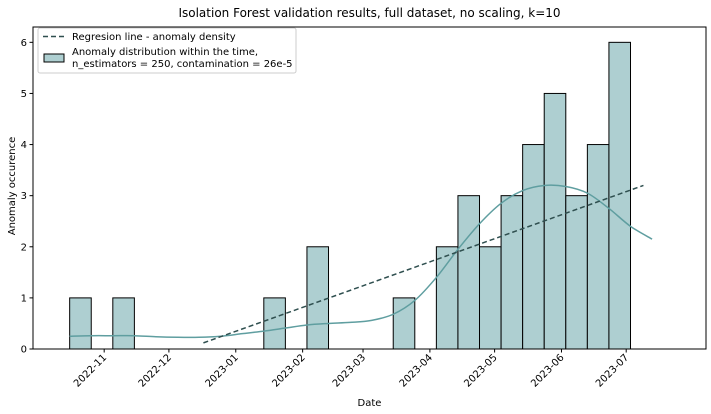  Describe the element at coordinates (24, 247) in the screenshot. I see `y-tick-label: 2` at that location.